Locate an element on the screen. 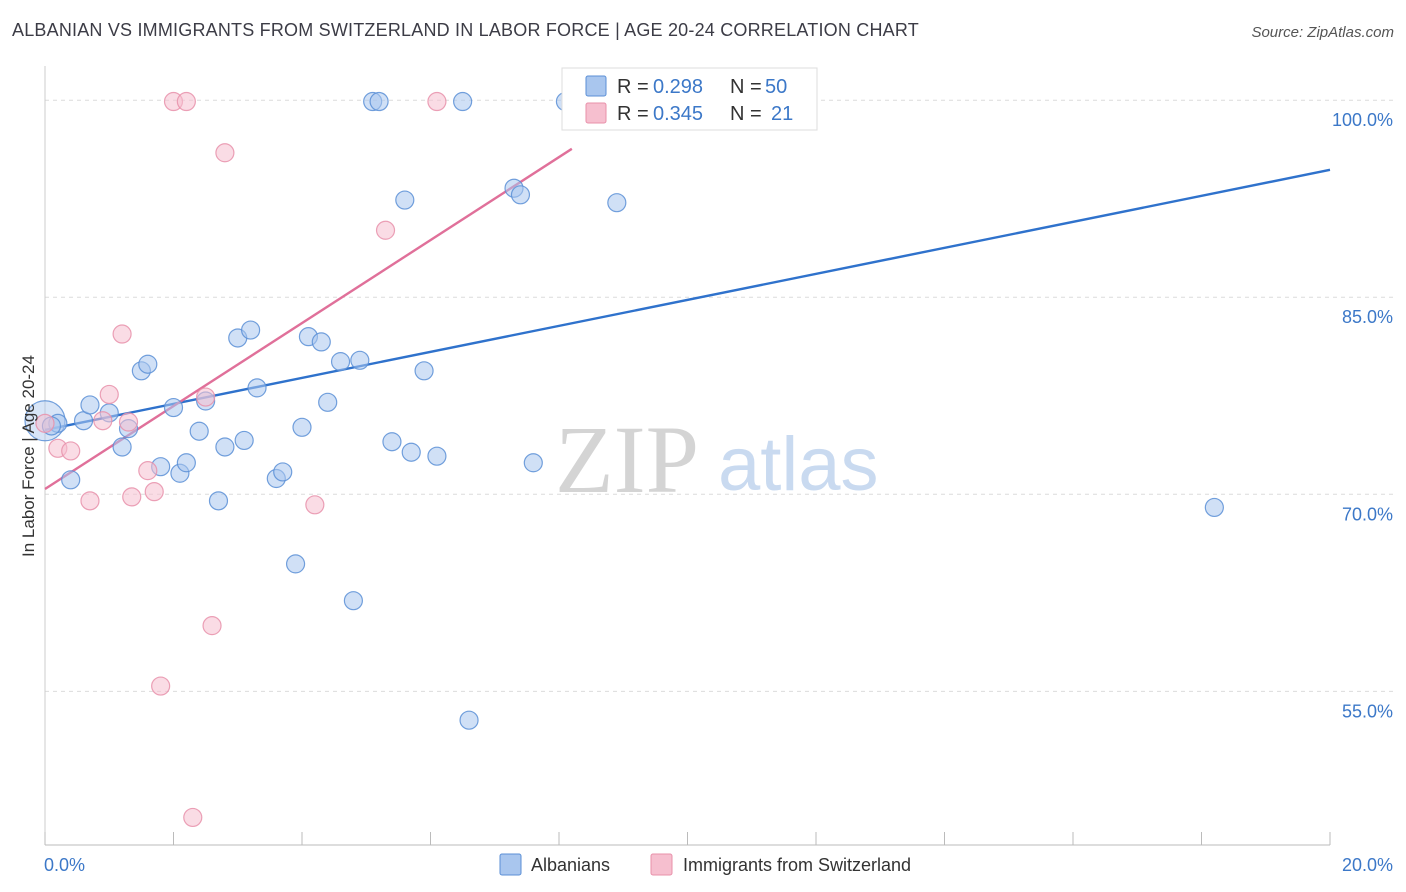  stats-box: R = 0.298 N = 50 R = 0.345 N = 21 is located at coordinates (689, 99).